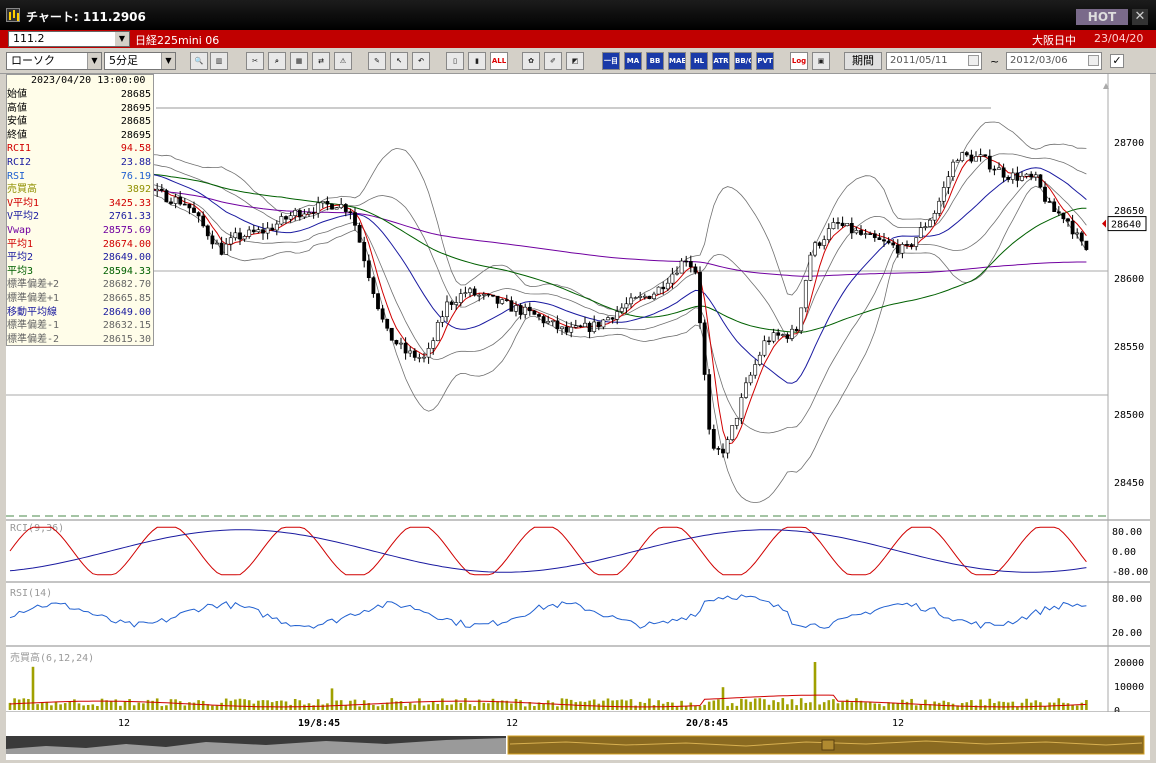 This screenshot has height=763, width=1156. I want to click on palette-icon: ✿, so click(531, 61).